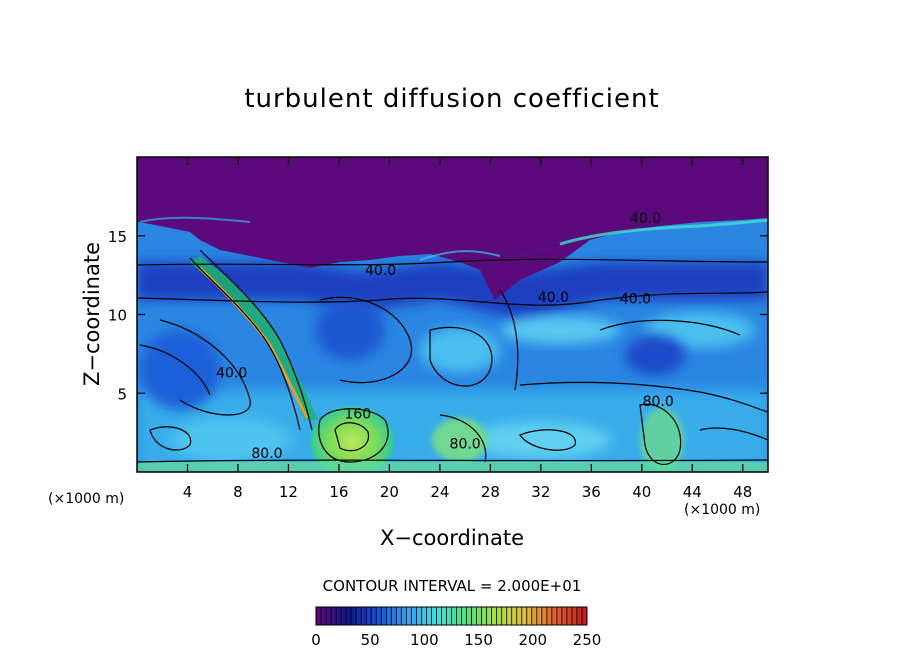 The image size is (904, 654). I want to click on colorbar-tick-label: 200, so click(532, 640).